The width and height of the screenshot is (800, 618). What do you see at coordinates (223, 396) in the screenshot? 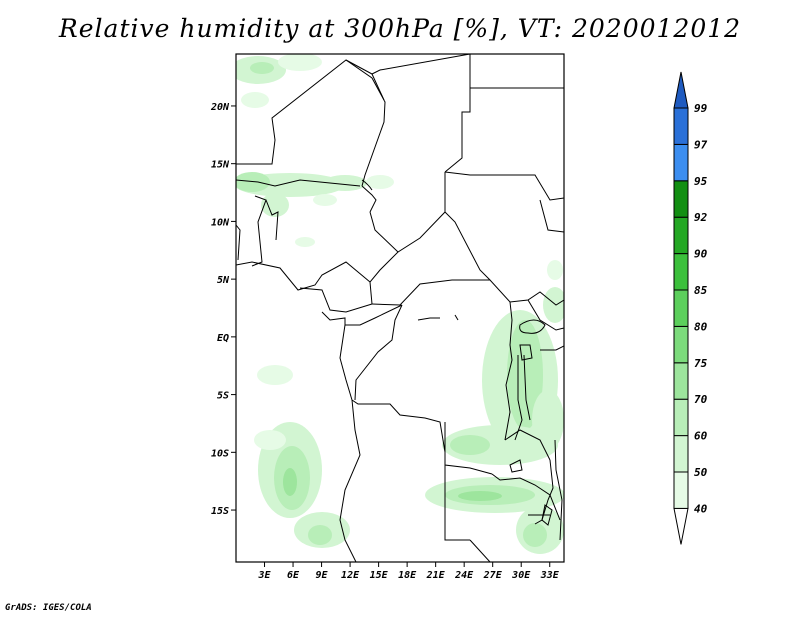
I see `lat-tick-label: 5S` at bounding box center [223, 396].